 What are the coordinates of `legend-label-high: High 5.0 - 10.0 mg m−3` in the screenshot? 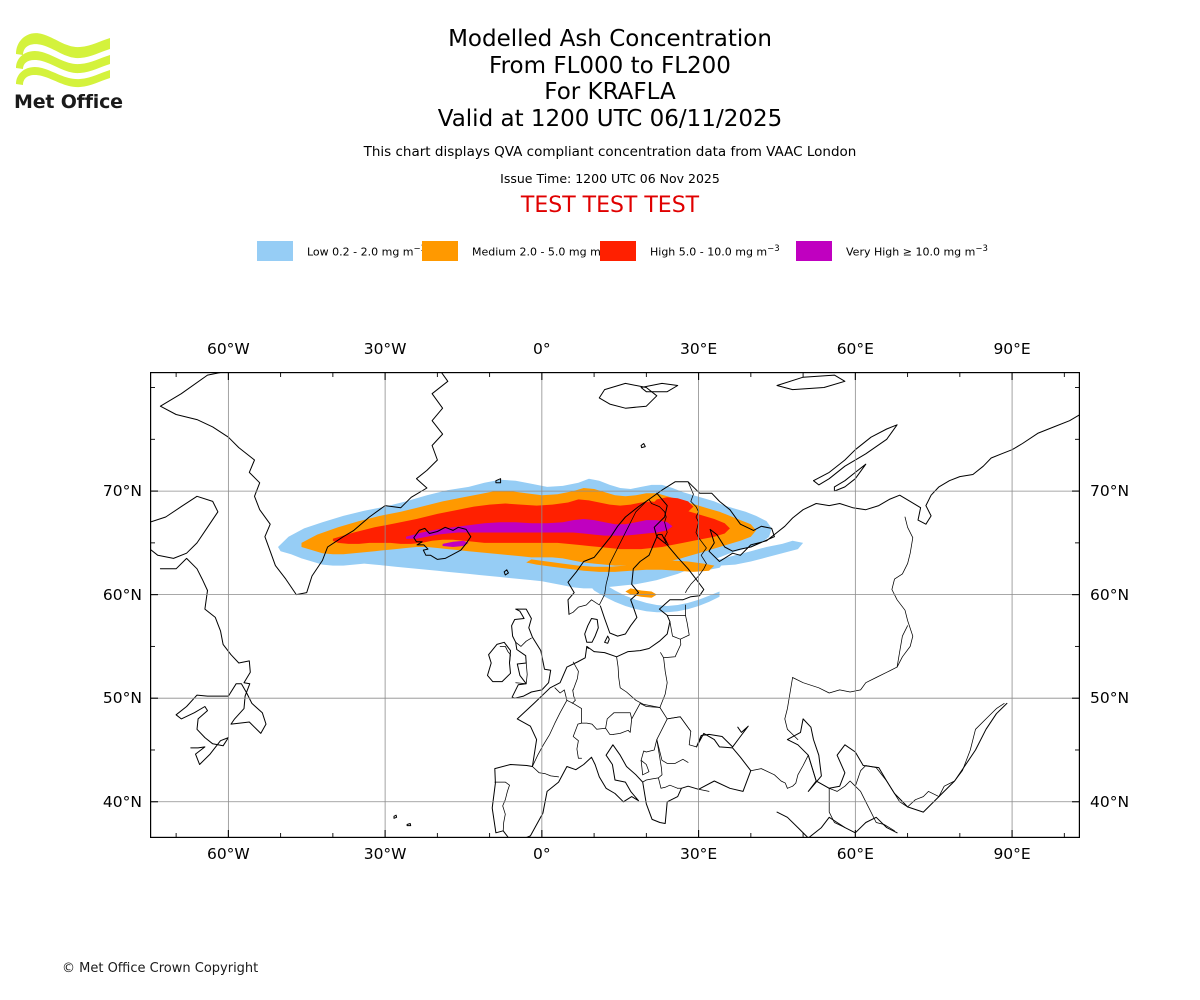 It's located at (715, 251).